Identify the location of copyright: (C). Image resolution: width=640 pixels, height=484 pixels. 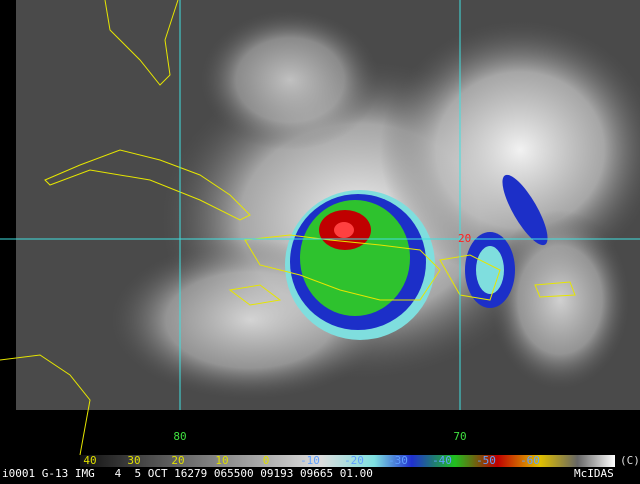
(630, 460).